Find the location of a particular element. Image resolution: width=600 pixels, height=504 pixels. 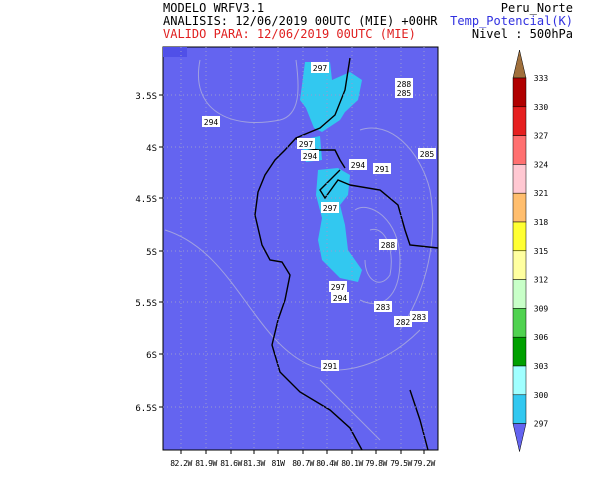

contour-label: 282 is located at coordinates (403, 322).